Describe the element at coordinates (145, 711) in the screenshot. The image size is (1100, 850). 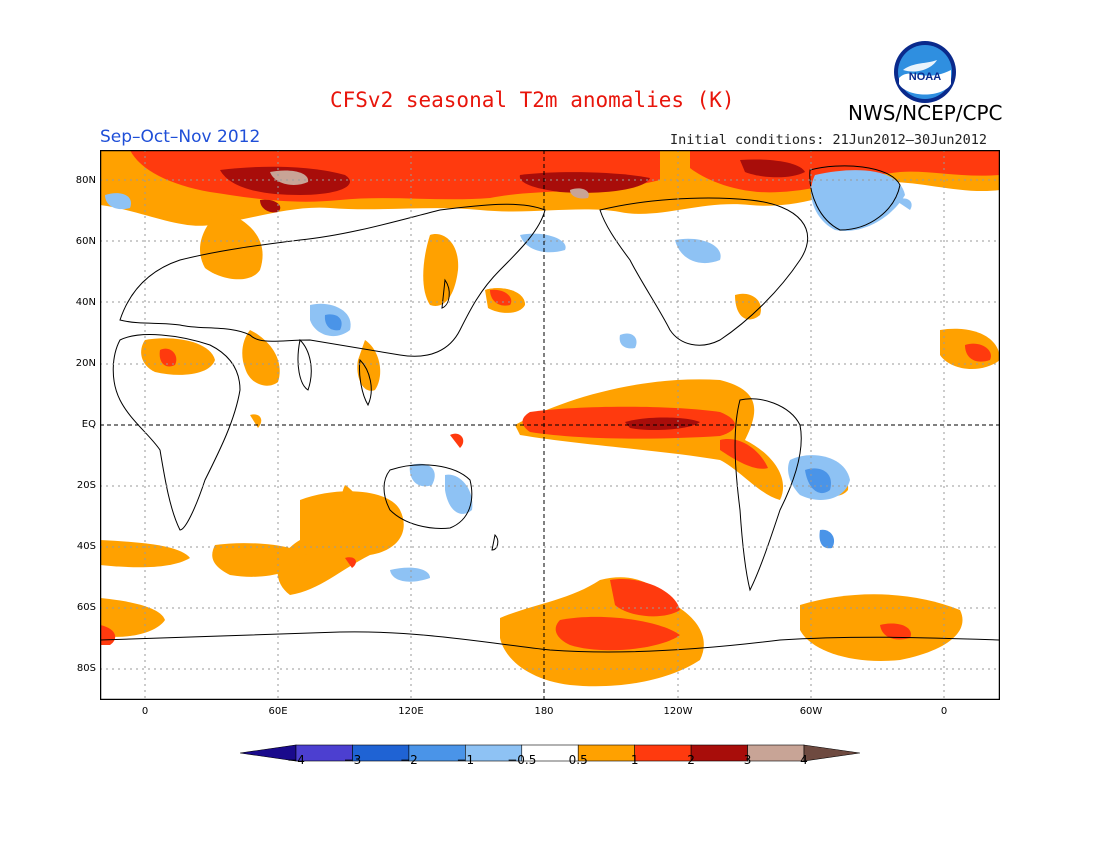
I see `lon-label-0-west: 0` at that location.